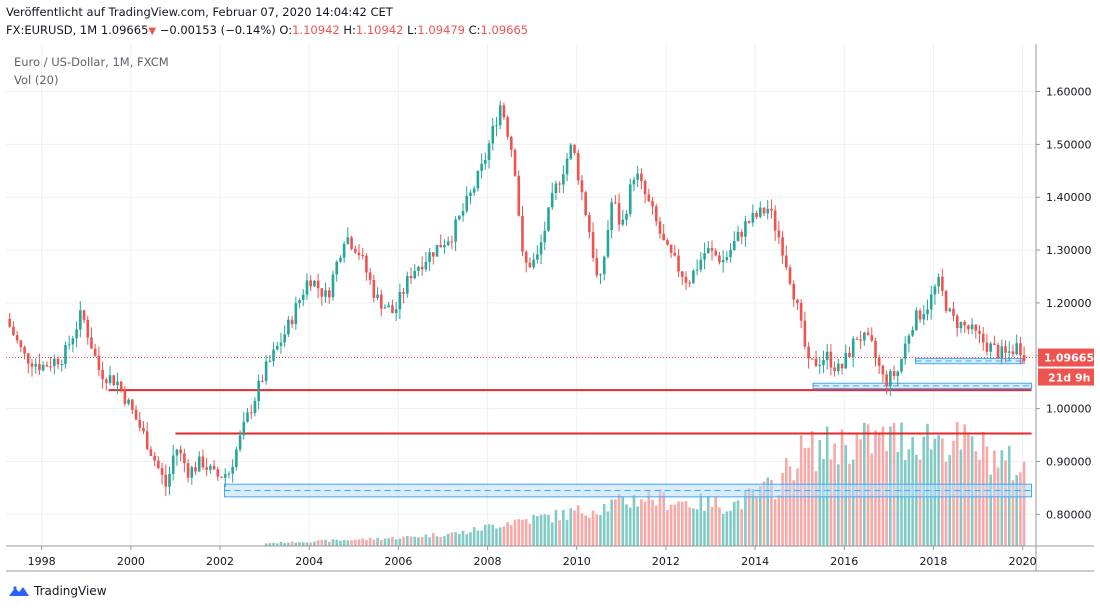  I want to click on x-tick-label: 2018, so click(933, 561).